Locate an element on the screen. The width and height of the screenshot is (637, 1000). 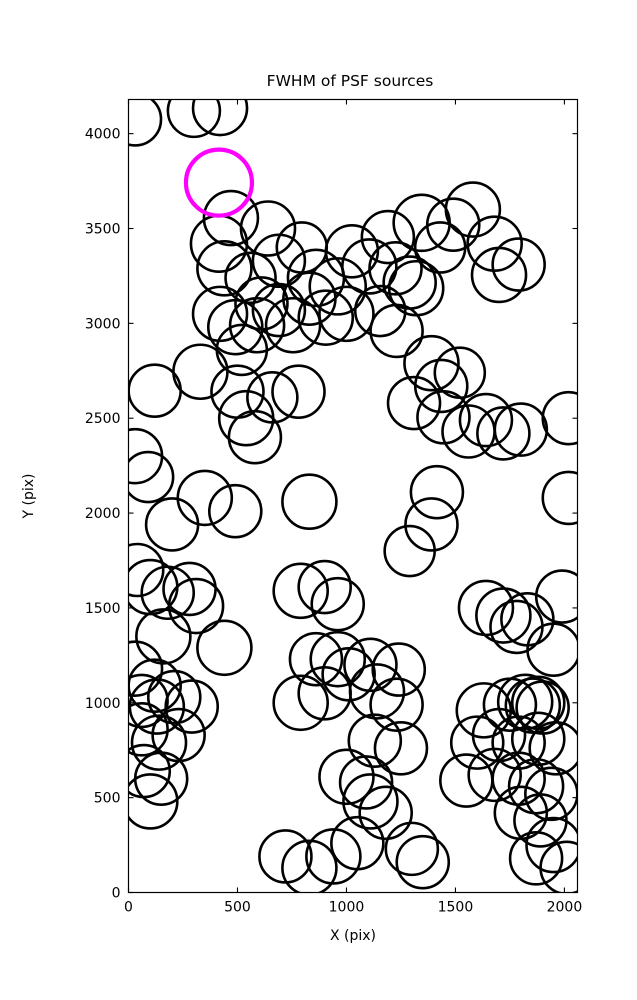
x-axis-label: X (pix) is located at coordinates (353, 936).